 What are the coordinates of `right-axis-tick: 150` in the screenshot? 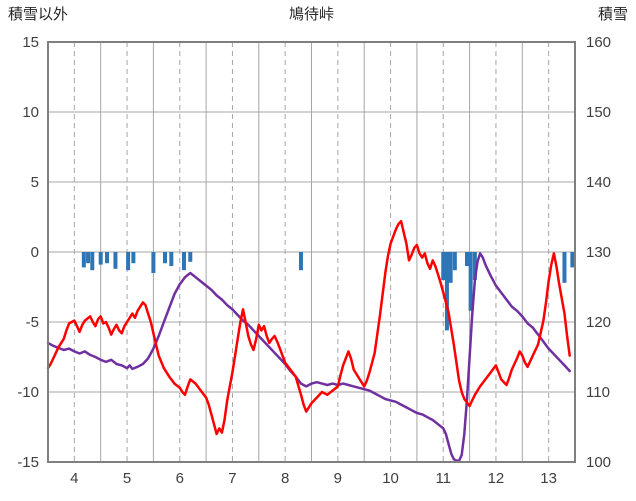 It's located at (598, 112).